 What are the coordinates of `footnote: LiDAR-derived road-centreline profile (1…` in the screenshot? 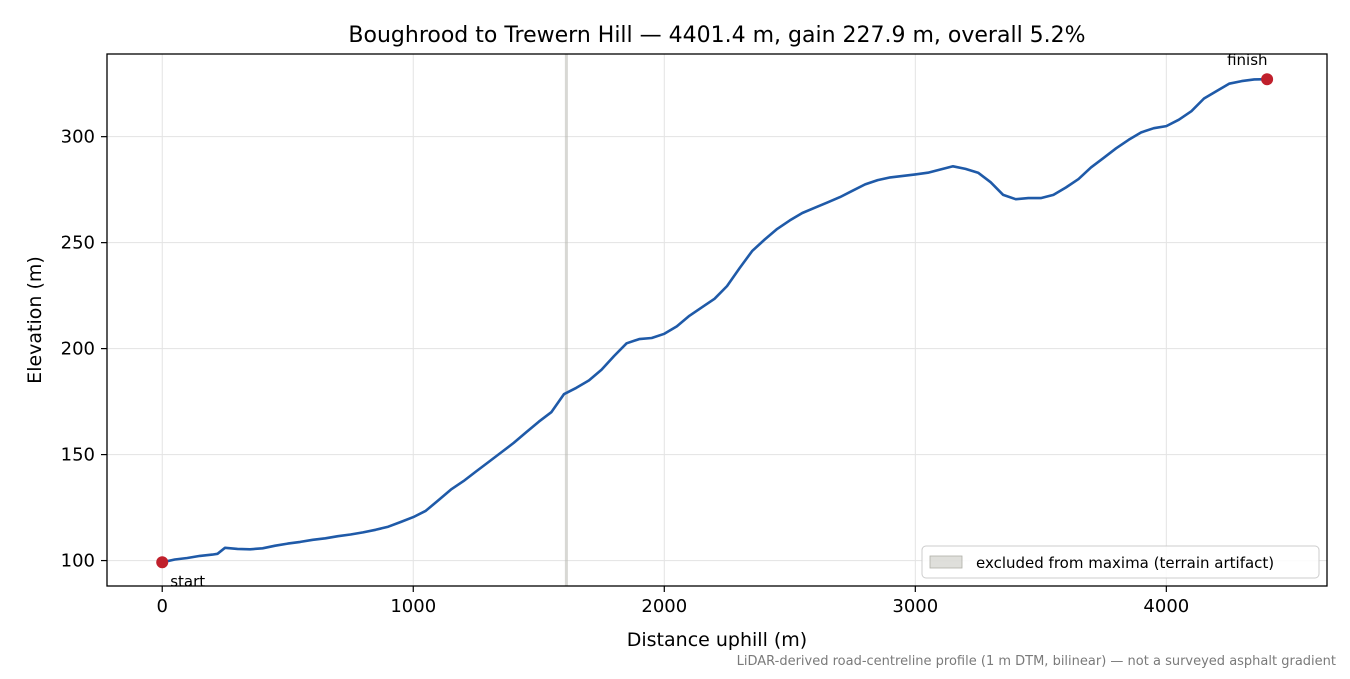 It's located at (1036, 661).